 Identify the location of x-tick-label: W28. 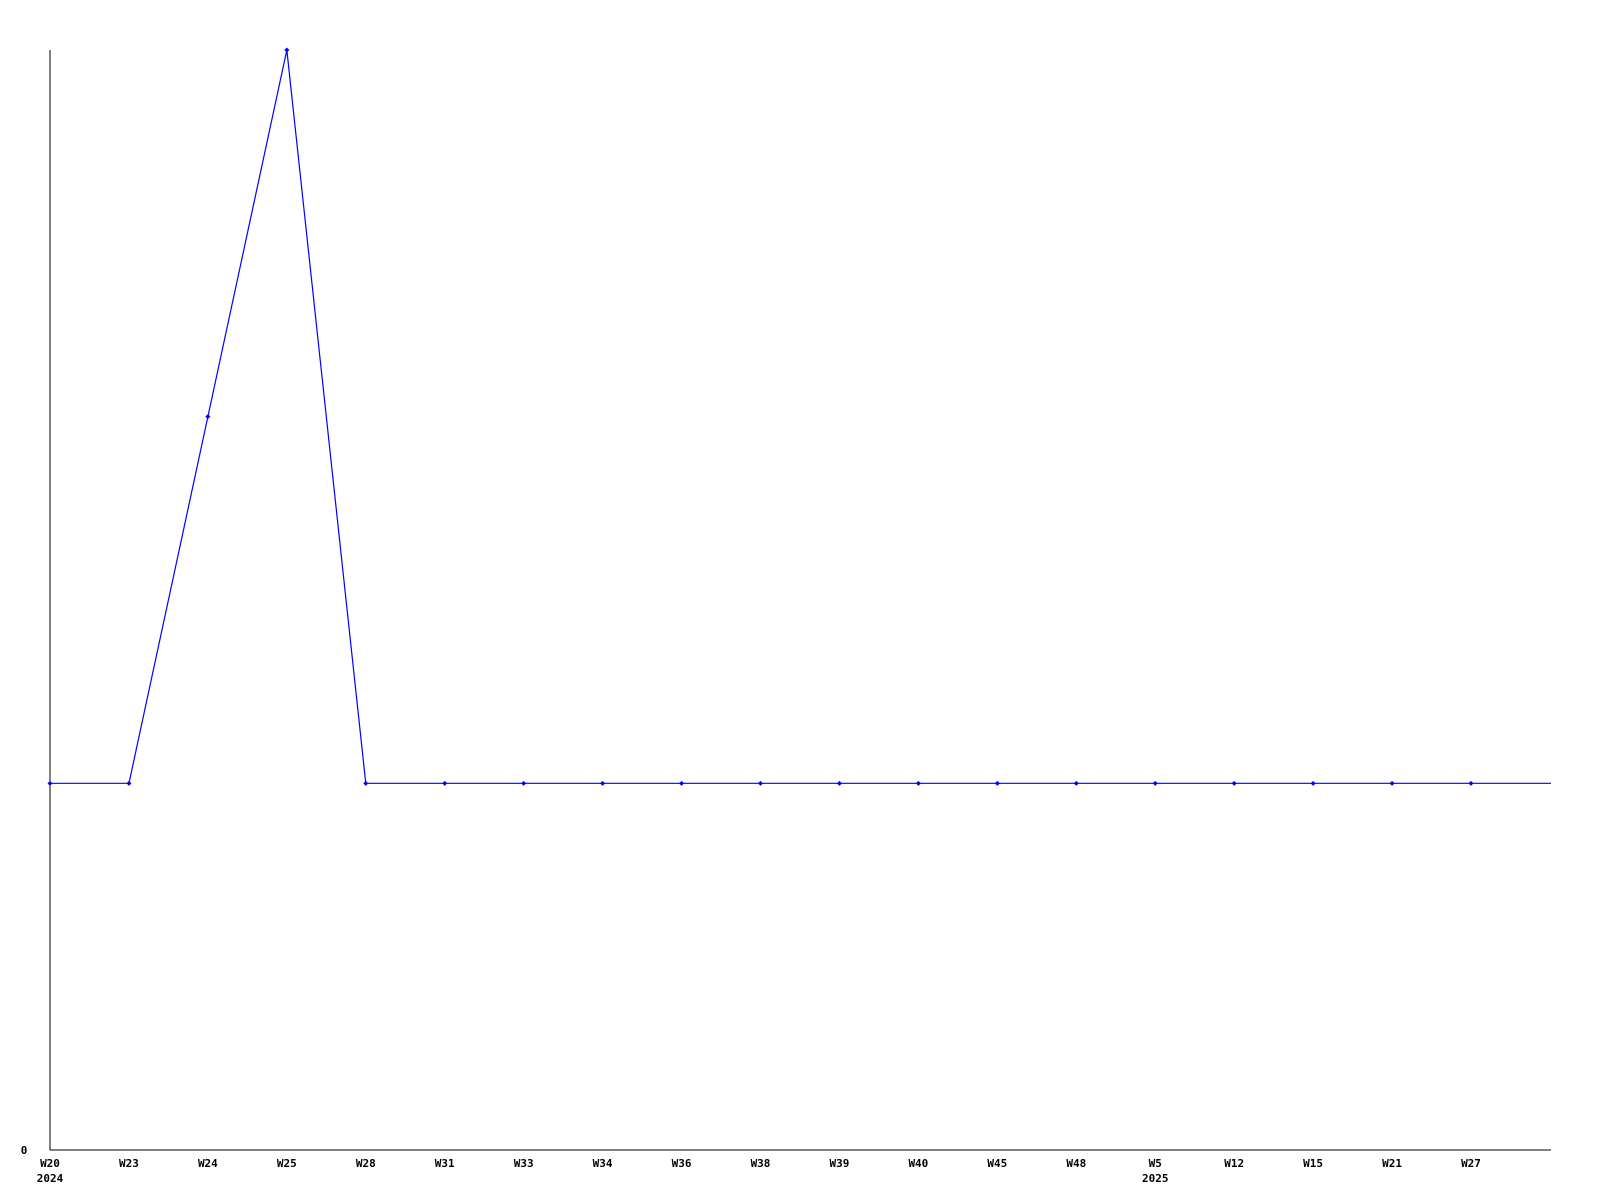
(366, 1163).